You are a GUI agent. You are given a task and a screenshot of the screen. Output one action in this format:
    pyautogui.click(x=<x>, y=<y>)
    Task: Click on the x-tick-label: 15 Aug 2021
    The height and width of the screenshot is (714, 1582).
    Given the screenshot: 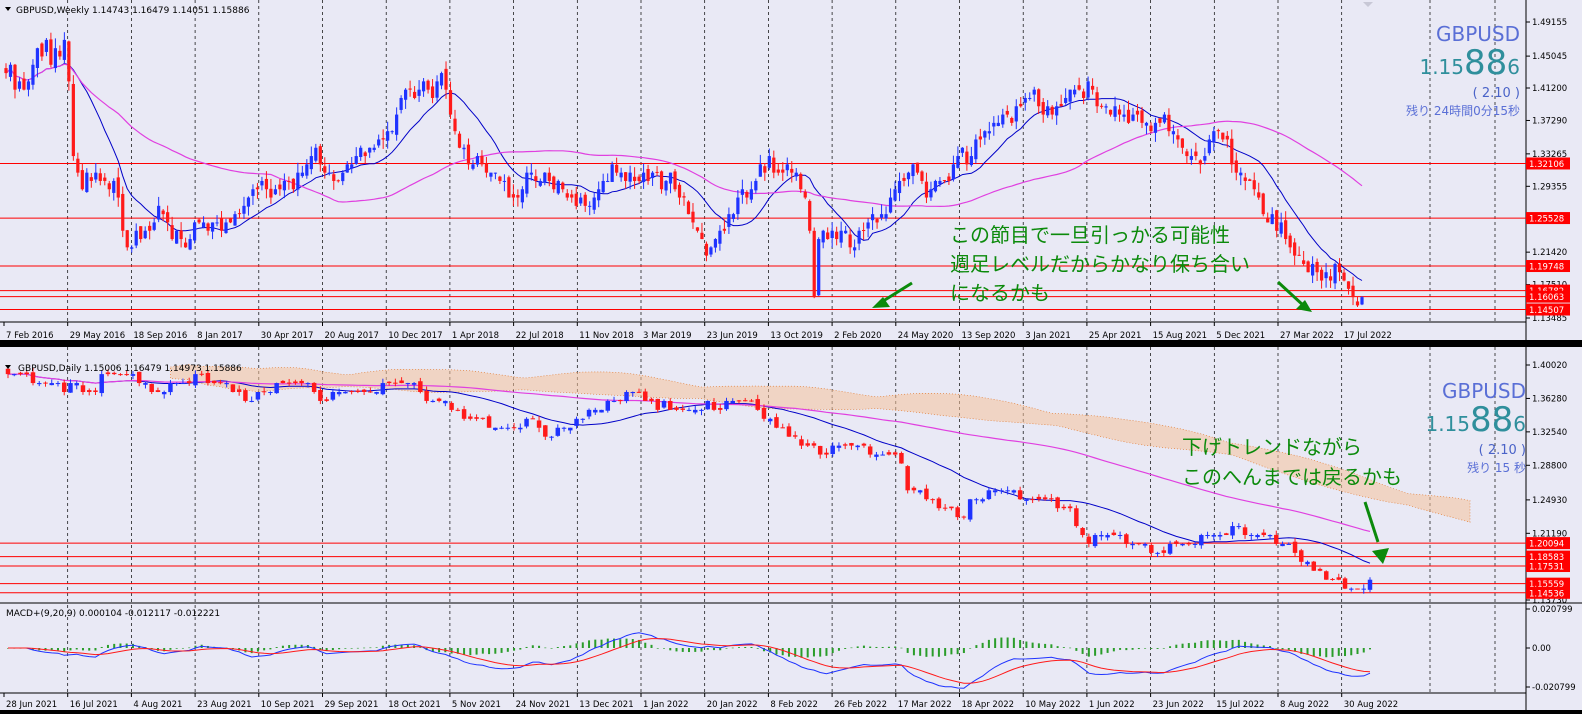 What is the action you would take?
    pyautogui.click(x=1180, y=335)
    